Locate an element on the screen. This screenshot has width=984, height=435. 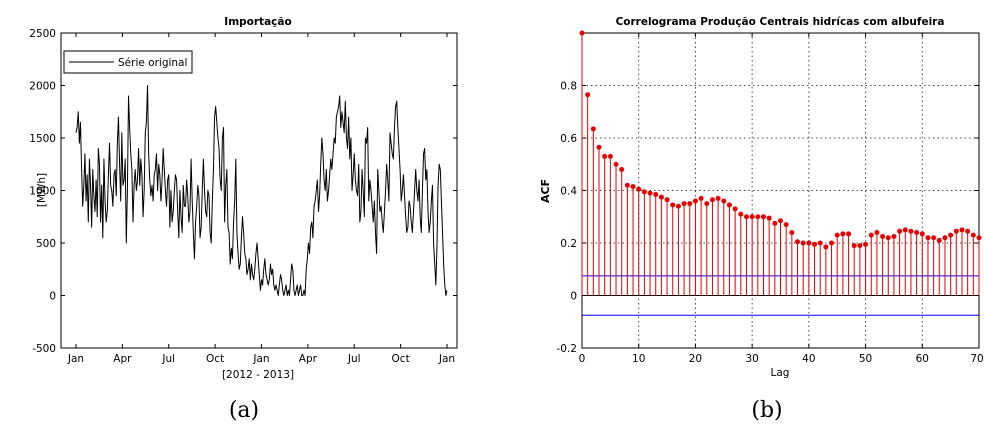
panel-a-y-tick-label: 500 is located at coordinates (46, 244).